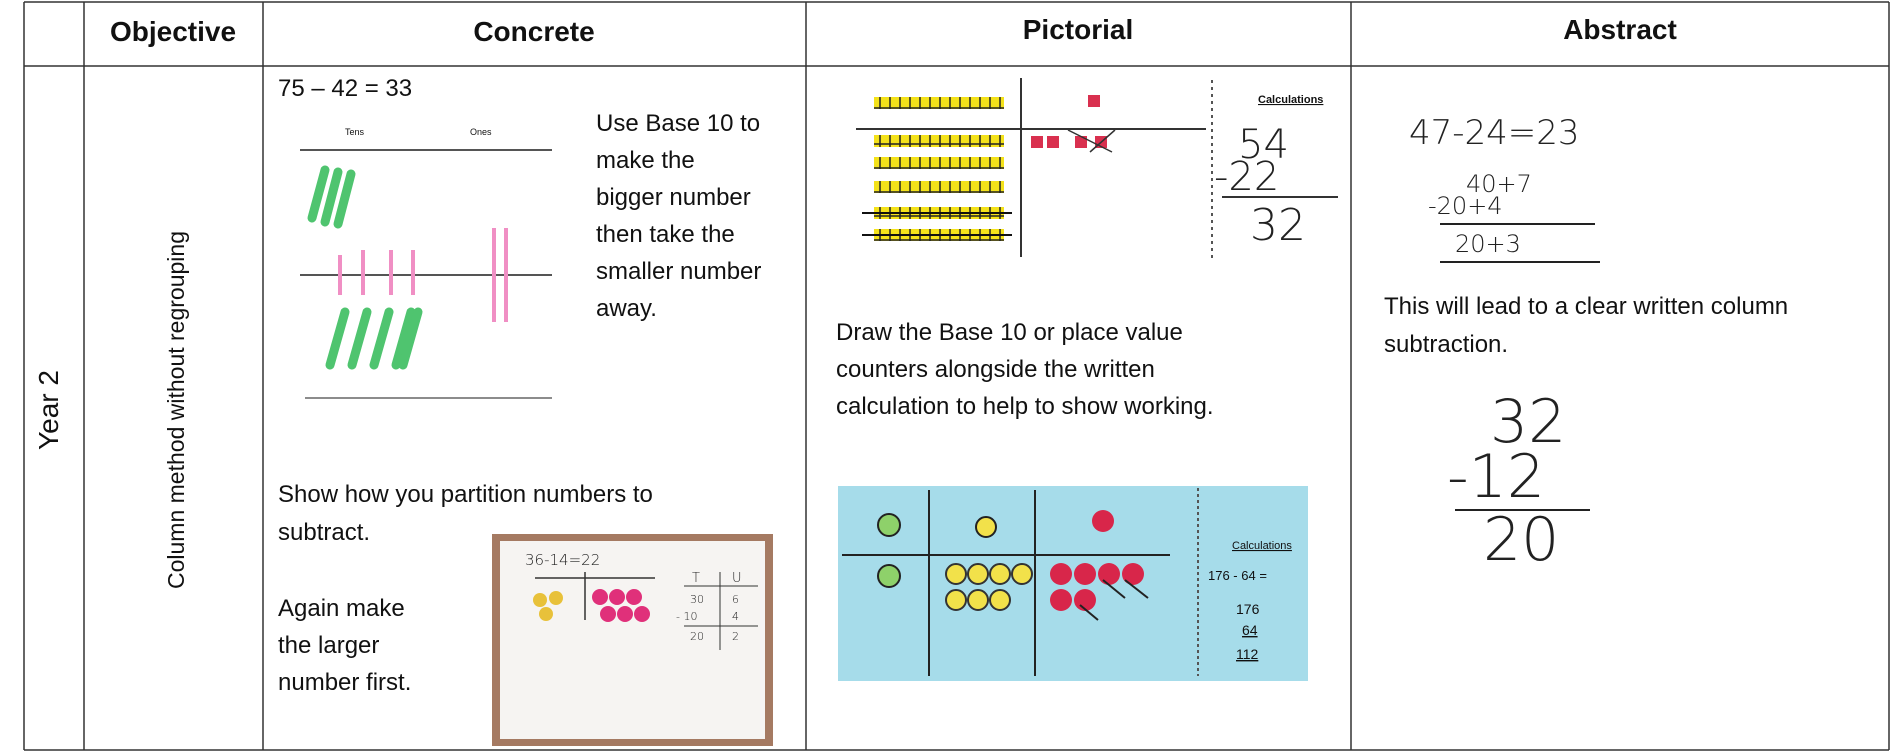 This screenshot has width=1891, height=753. What do you see at coordinates (1263, 145) in the screenshot?
I see `working: 54` at bounding box center [1263, 145].